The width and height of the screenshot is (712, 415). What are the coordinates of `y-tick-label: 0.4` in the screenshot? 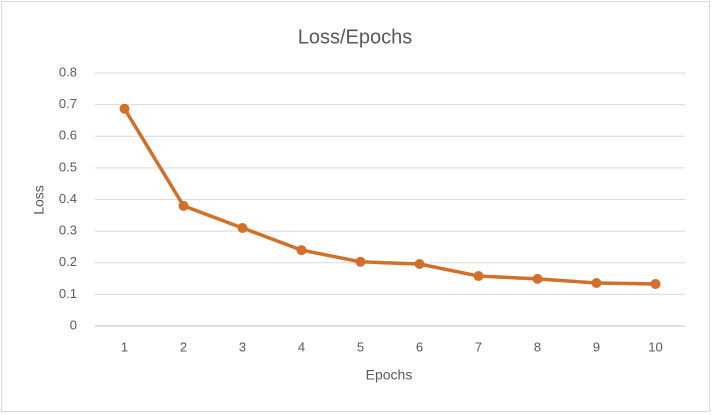 It's located at (68, 198).